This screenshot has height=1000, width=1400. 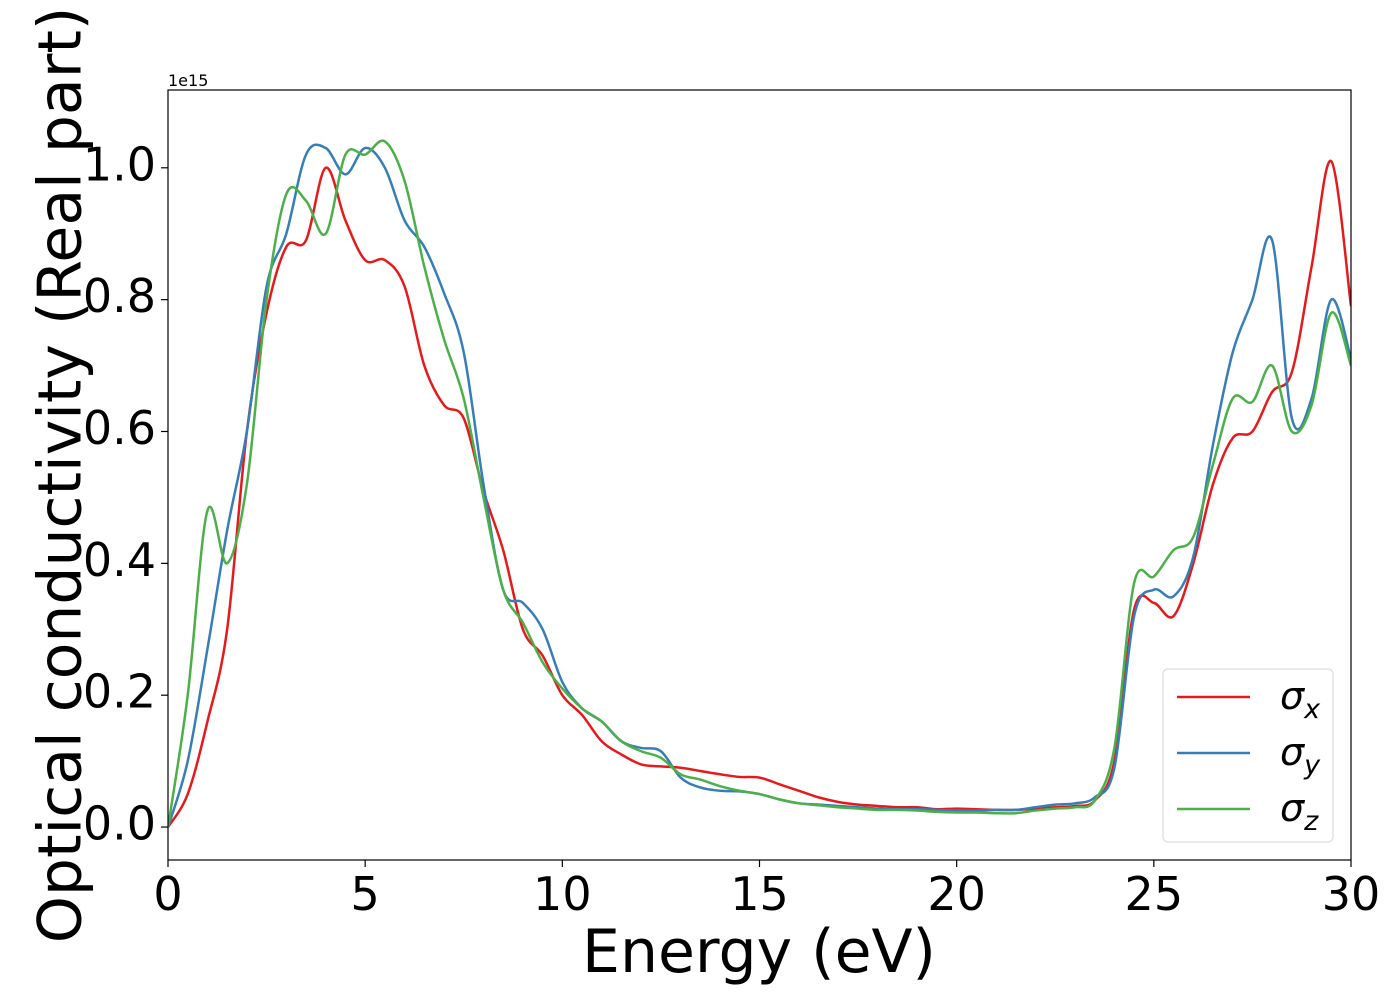 I want to click on legend-label: σy, so click(x=1300, y=755).